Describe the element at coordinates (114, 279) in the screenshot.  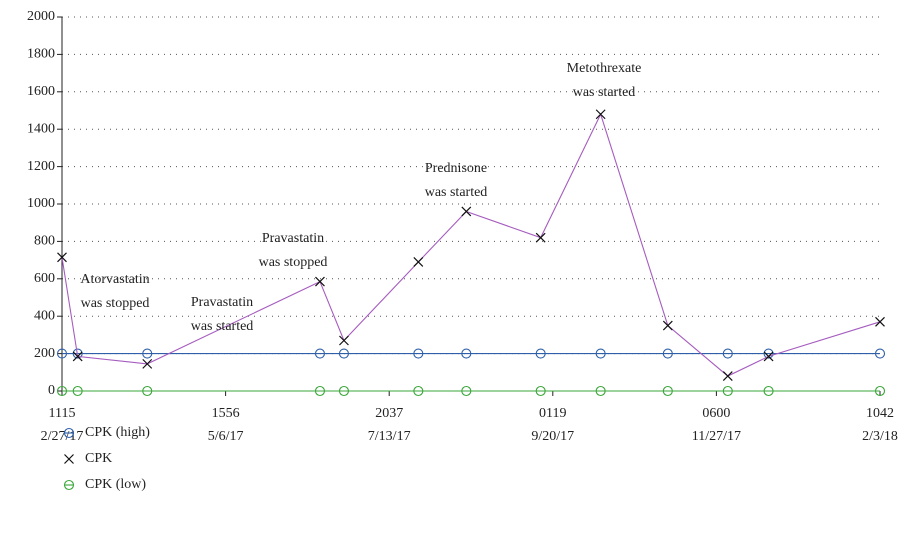
I see `annotation: Atorvastatin` at that location.